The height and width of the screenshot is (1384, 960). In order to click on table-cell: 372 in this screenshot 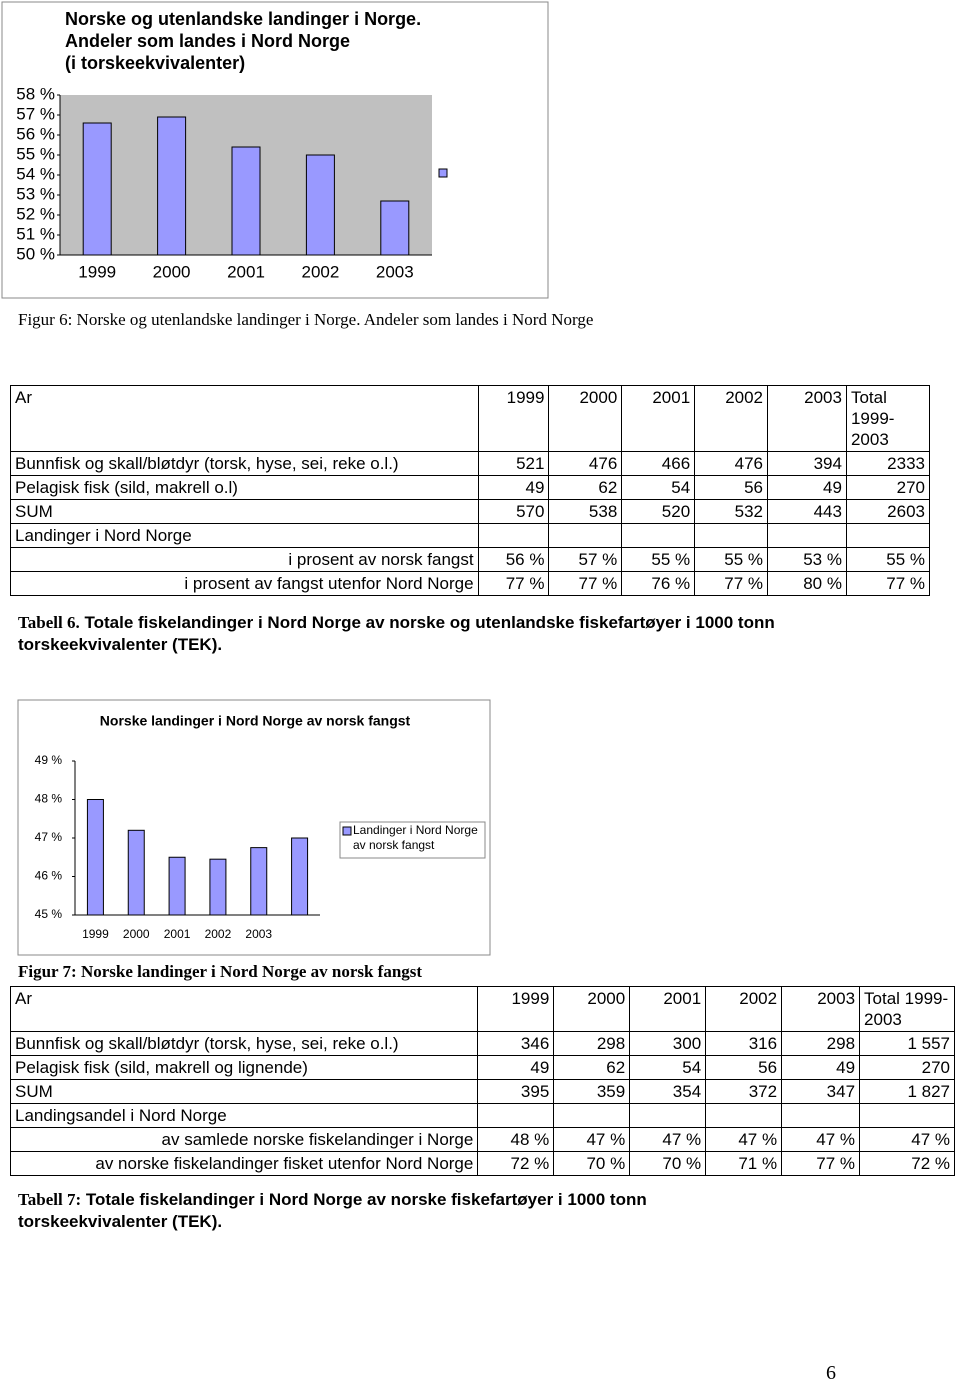, I will do `click(744, 1091)`.